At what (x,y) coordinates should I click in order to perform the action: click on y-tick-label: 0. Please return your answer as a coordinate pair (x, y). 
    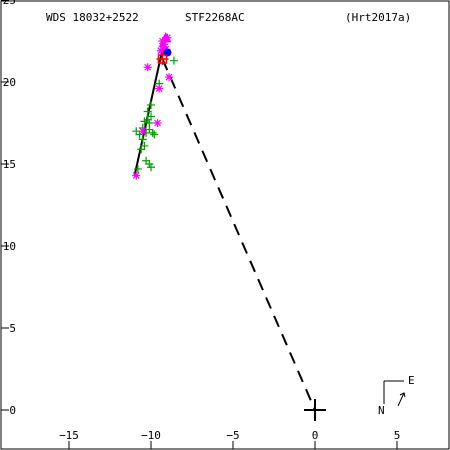
    Looking at the image, I should click on (12, 410).